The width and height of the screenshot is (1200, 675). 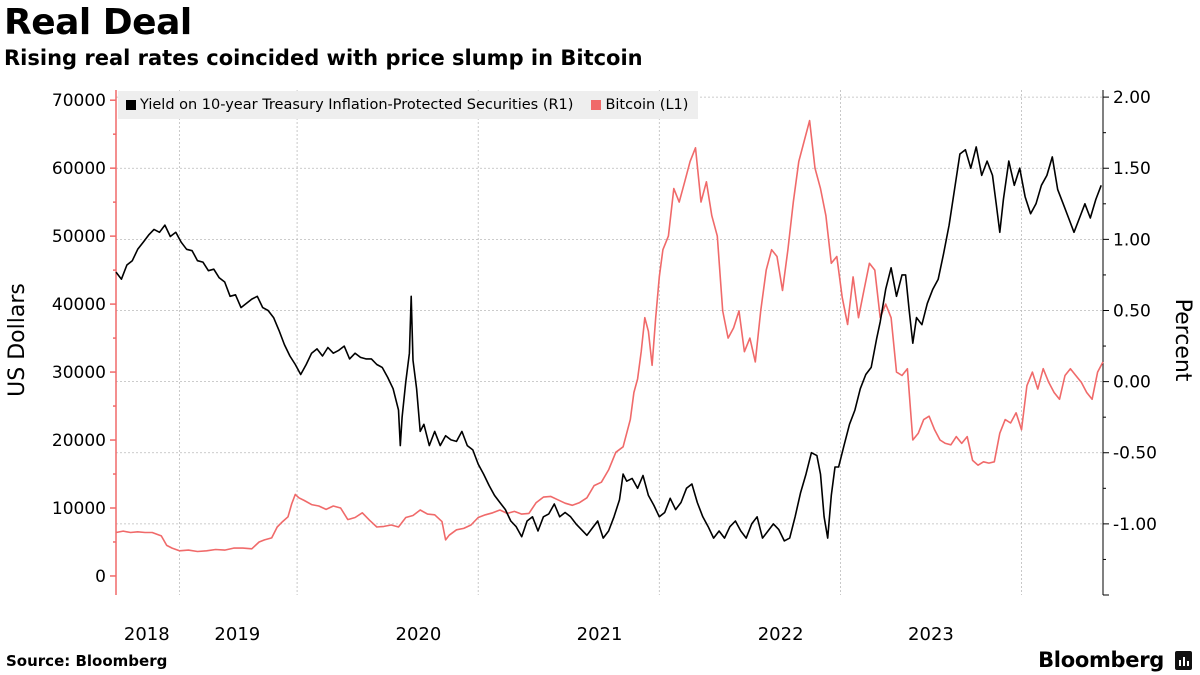 I want to click on left-tick-label-7: 70000, so click(x=79, y=101).